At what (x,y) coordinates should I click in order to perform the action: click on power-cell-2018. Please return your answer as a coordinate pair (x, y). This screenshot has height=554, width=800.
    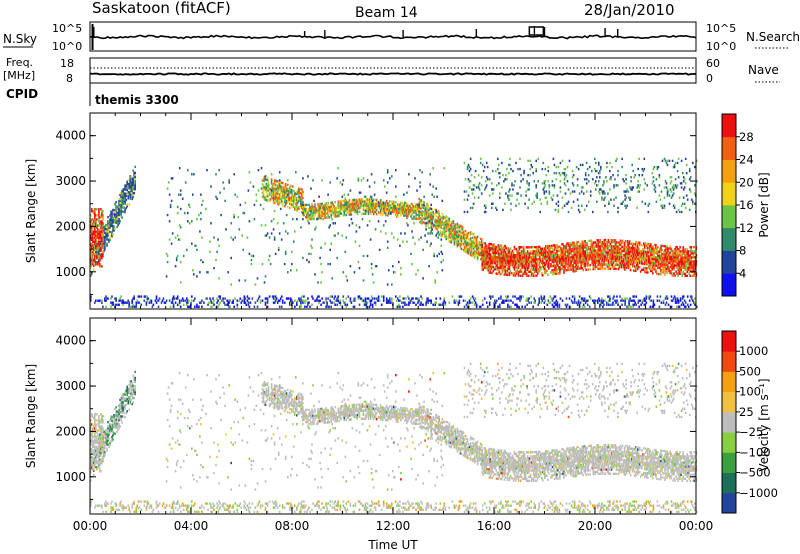
    Looking at the image, I should click on (487, 256).